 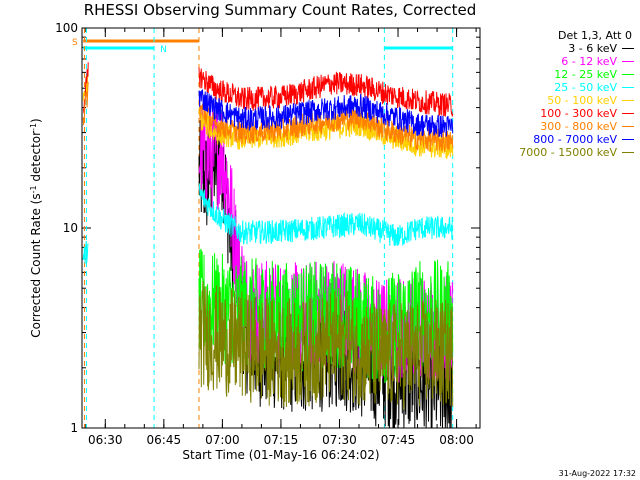 I want to click on generation-timestamp: 31-Aug-2022 17:32, so click(x=597, y=473).